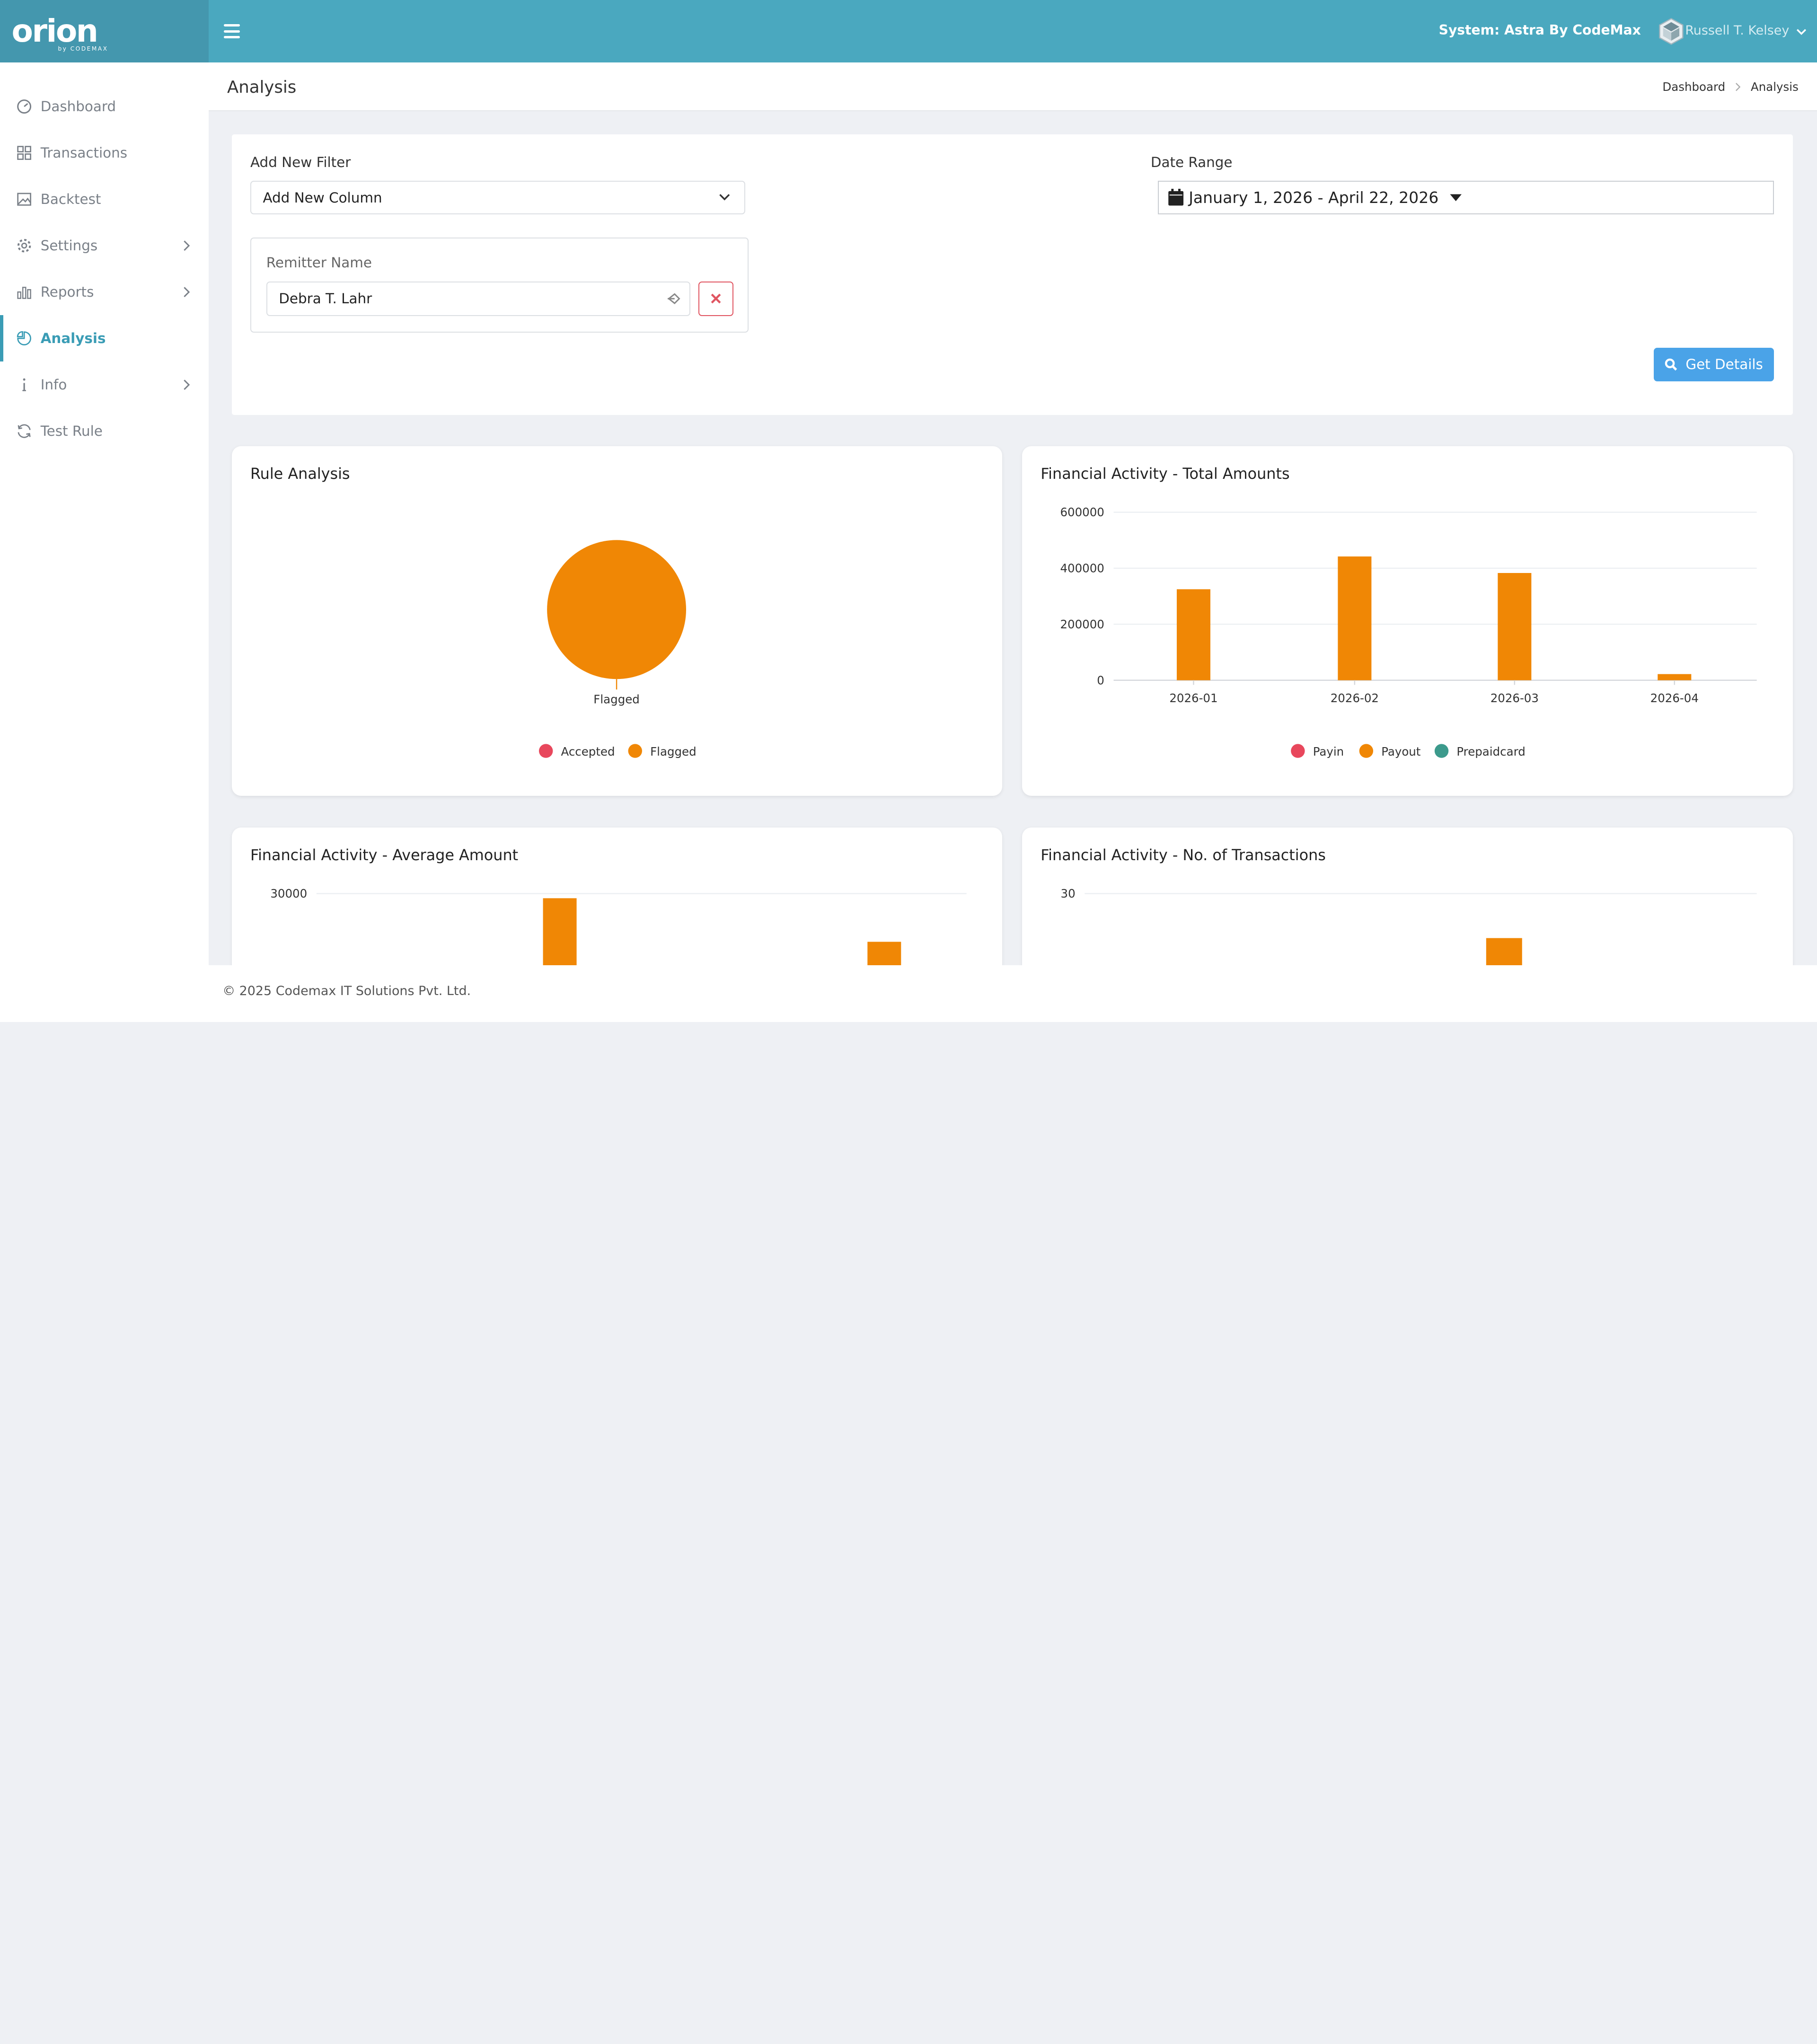 This screenshot has width=1817, height=2044. I want to click on y-tick-label: 30000, so click(289, 893).